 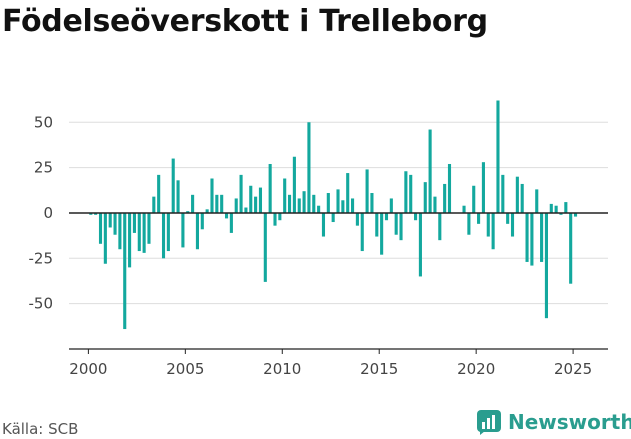 I want to click on x-tick-label: 2010, so click(x=282, y=369).